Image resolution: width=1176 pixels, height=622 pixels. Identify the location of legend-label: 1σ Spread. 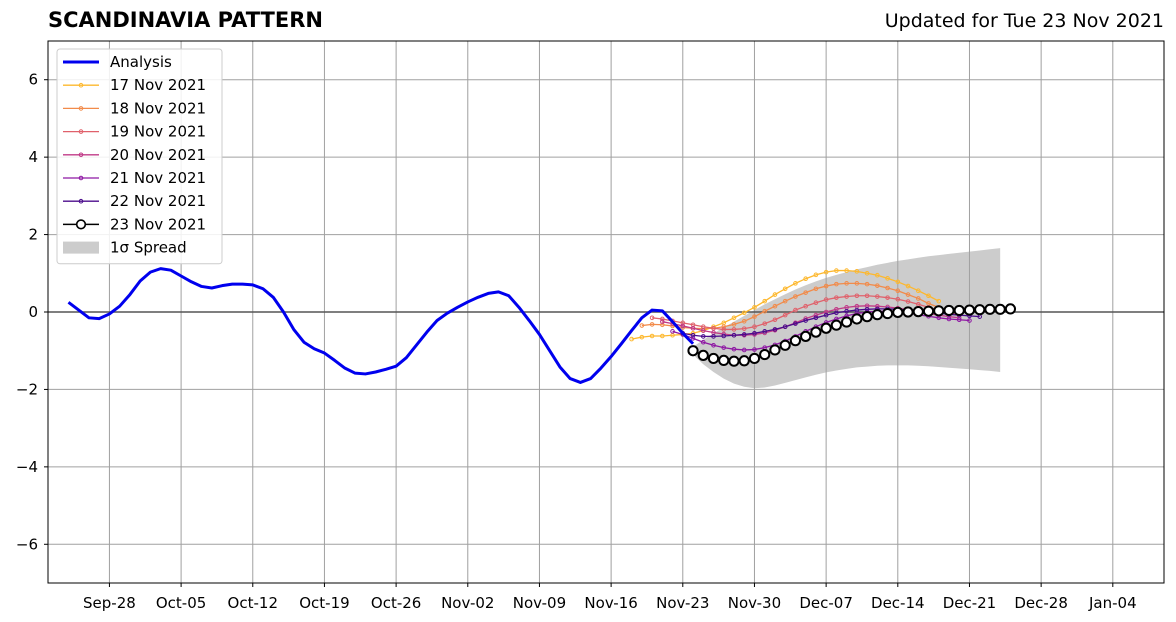
(148, 248).